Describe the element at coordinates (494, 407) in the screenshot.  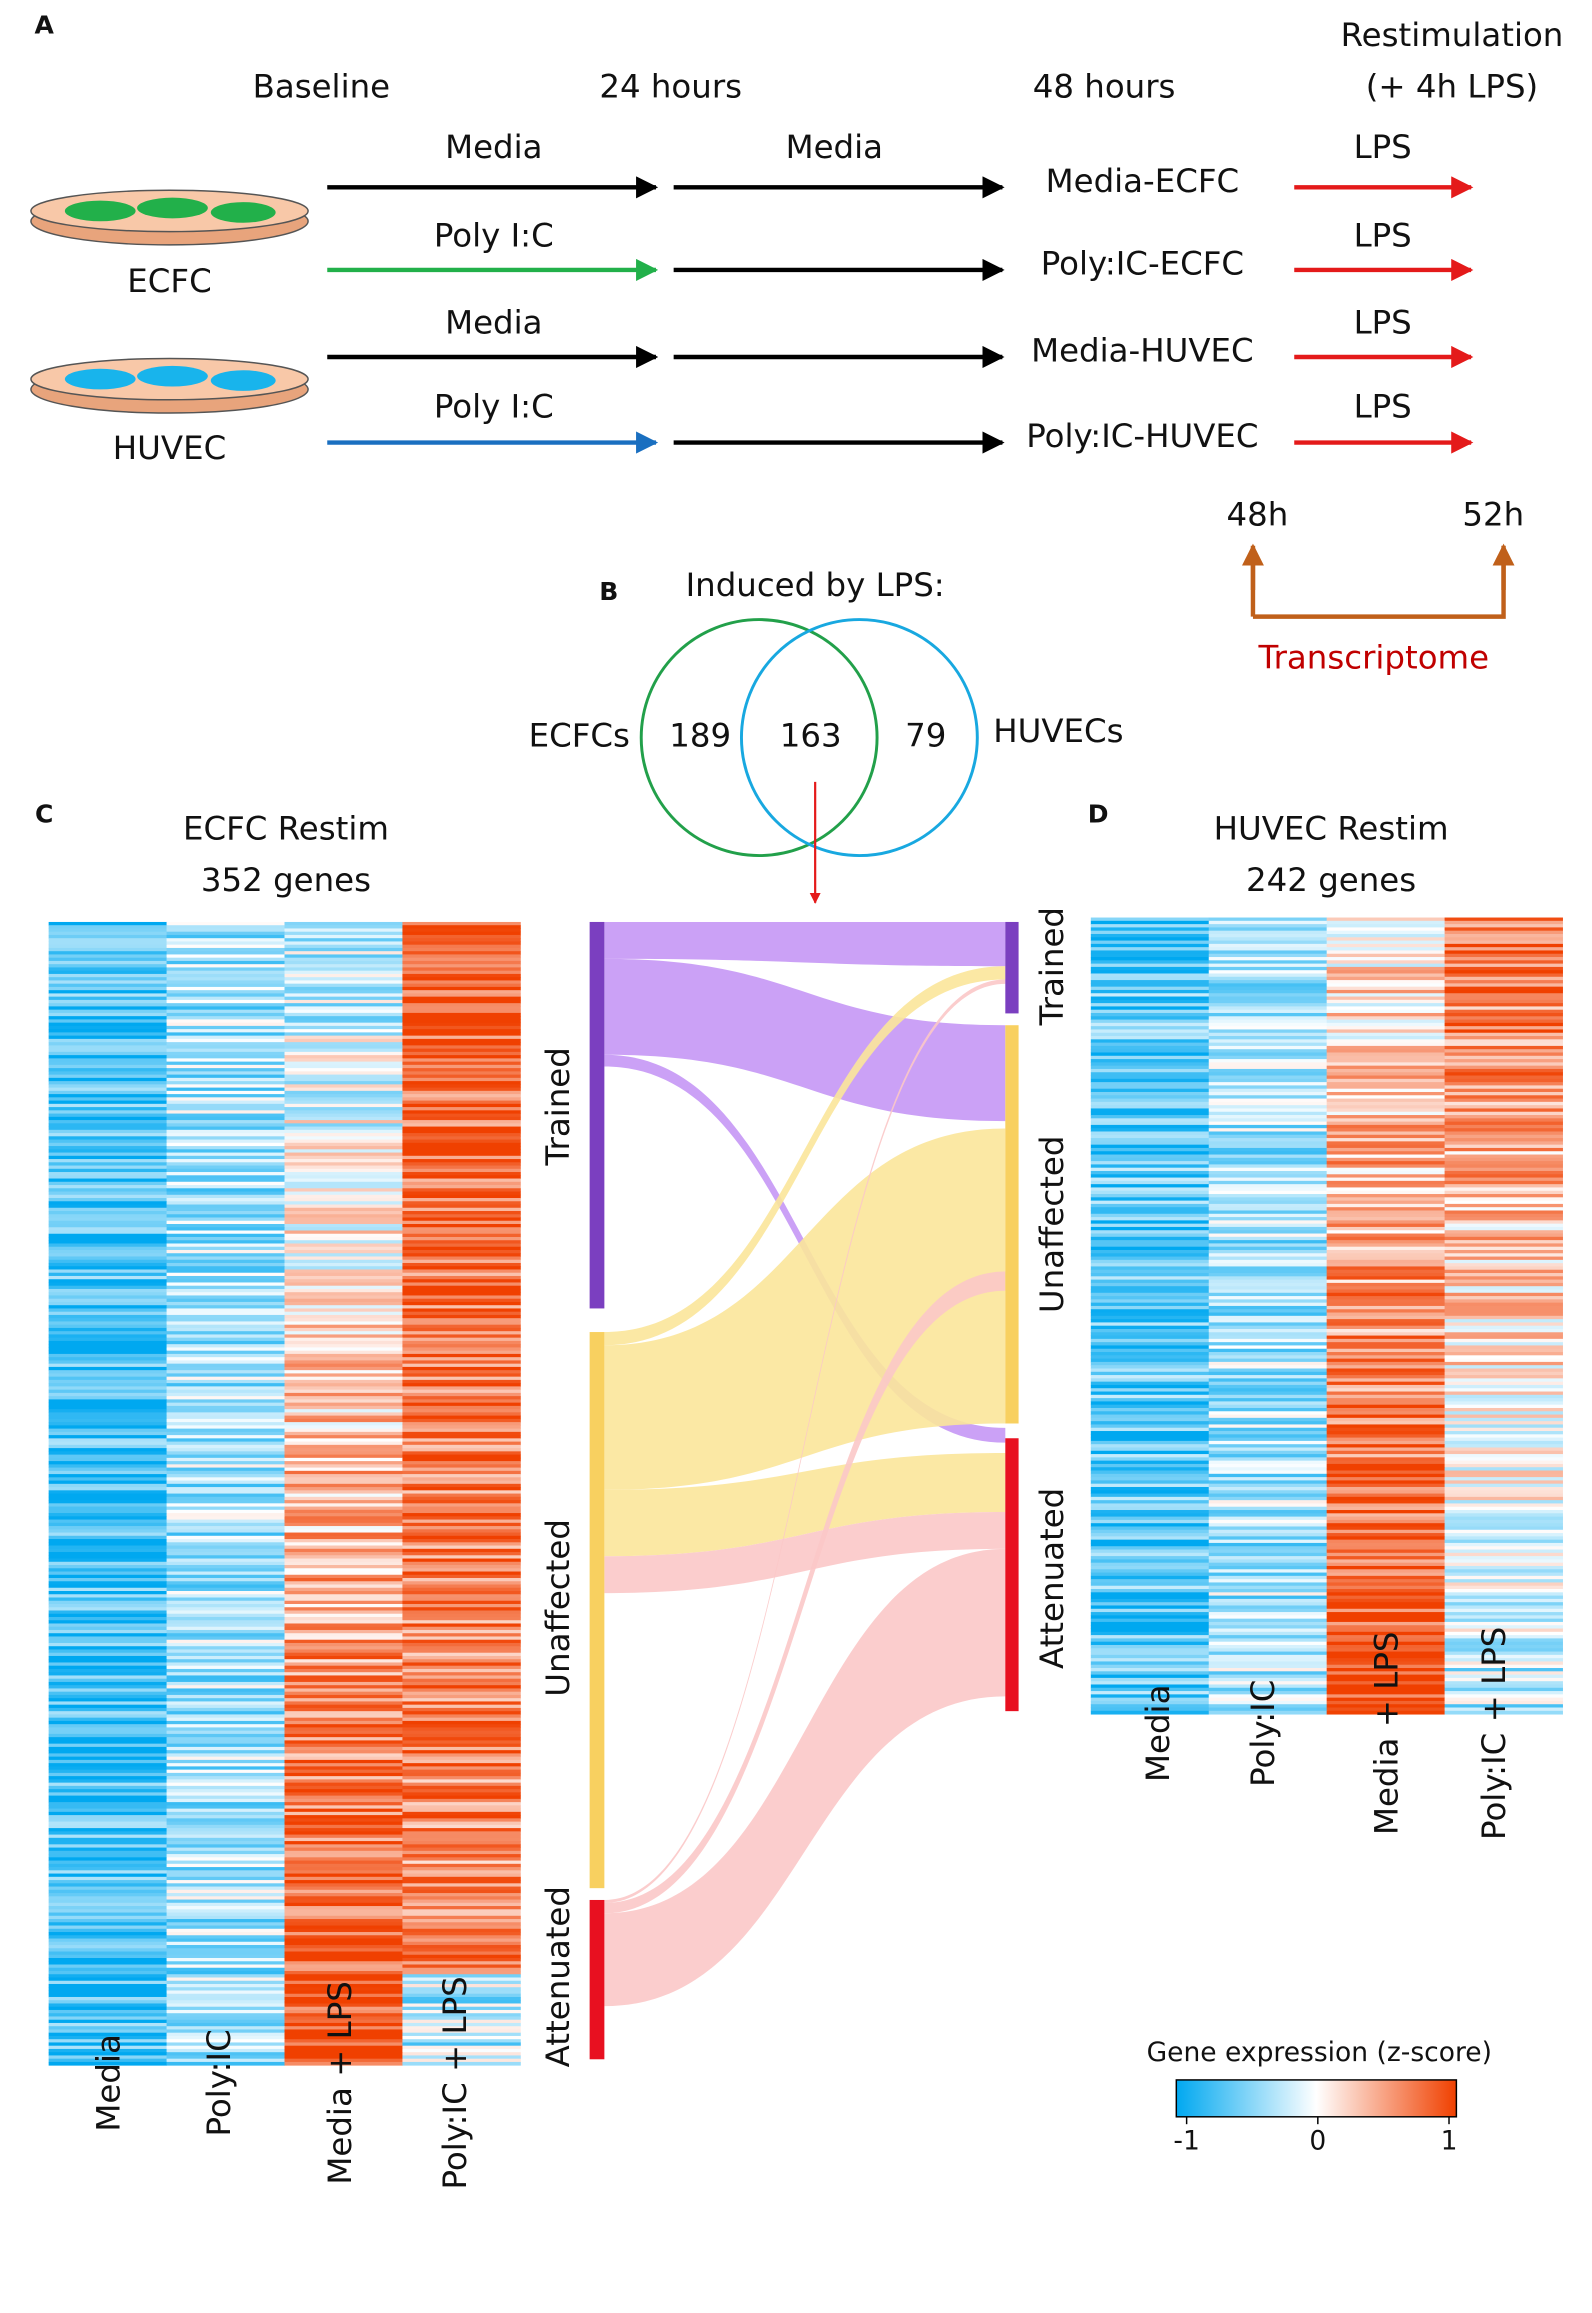
I see `treatment: Poly I:C` at that location.